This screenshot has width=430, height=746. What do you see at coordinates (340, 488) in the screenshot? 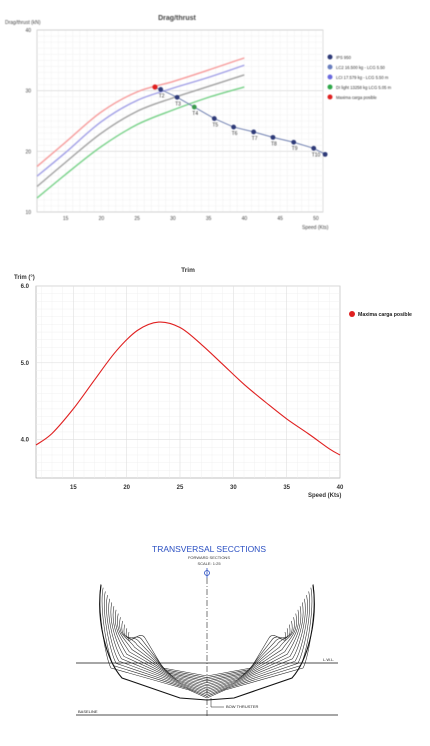
I see `chart2-xtick-label: 40` at bounding box center [340, 488].